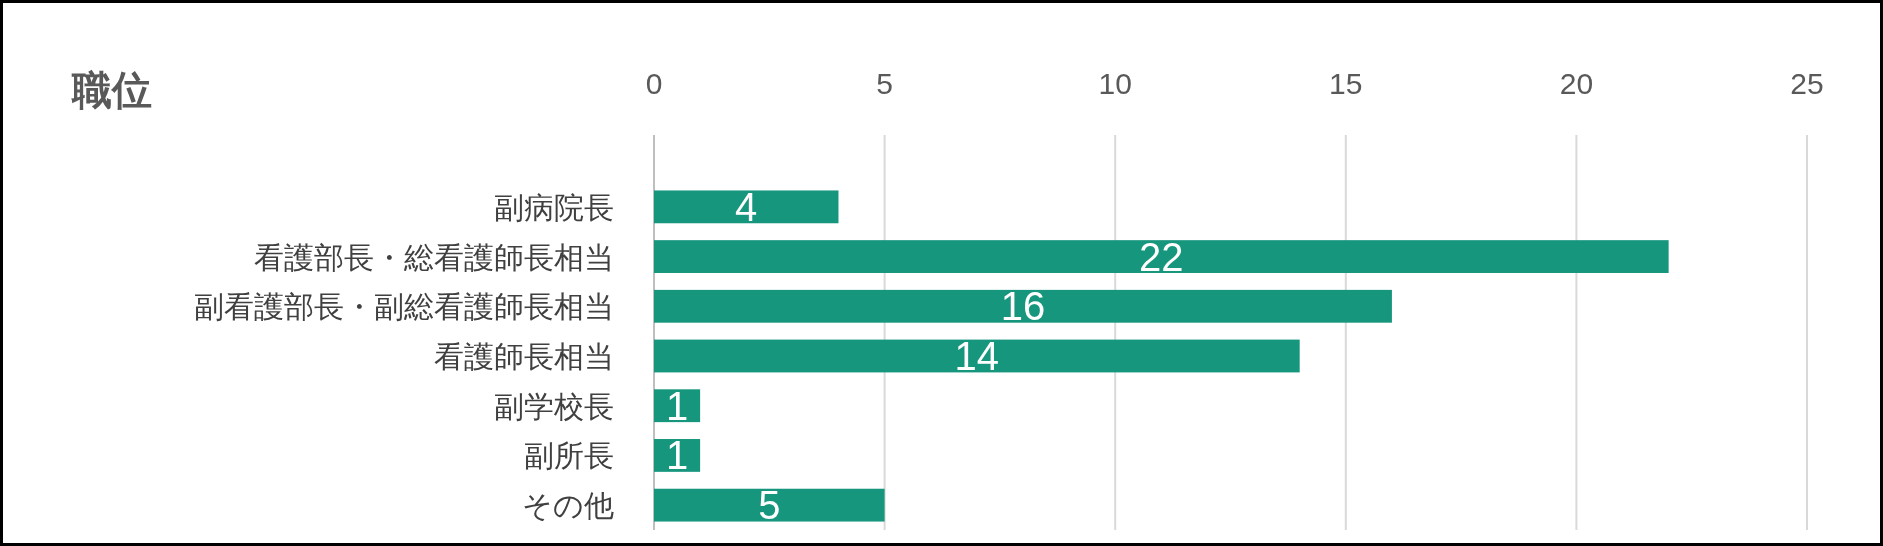 This screenshot has width=1883, height=546. Describe the element at coordinates (1807, 83) in the screenshot. I see `x-tick-label: 25` at that location.